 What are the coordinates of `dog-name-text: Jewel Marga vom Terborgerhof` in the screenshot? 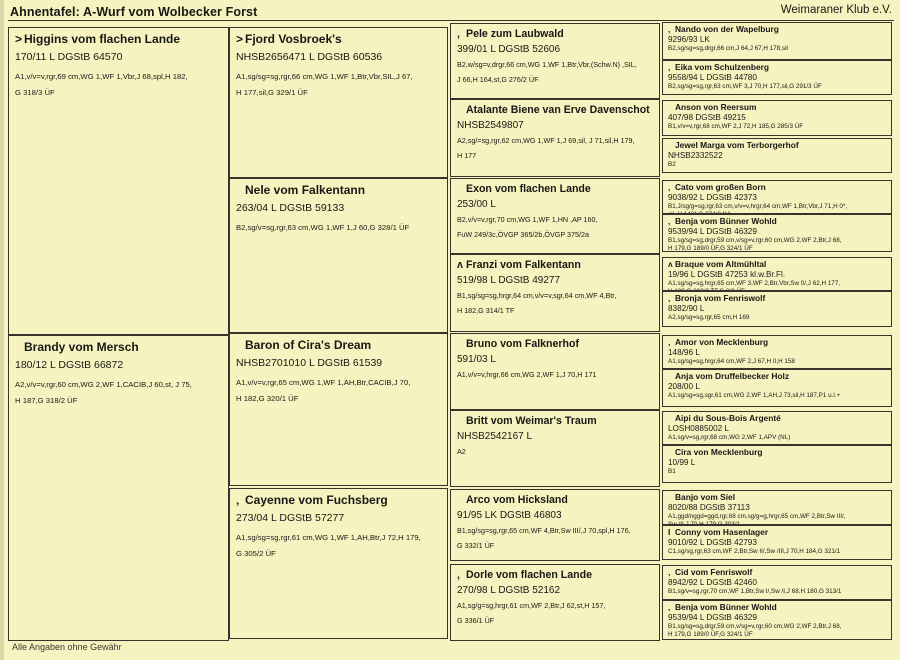 It's located at (737, 145).